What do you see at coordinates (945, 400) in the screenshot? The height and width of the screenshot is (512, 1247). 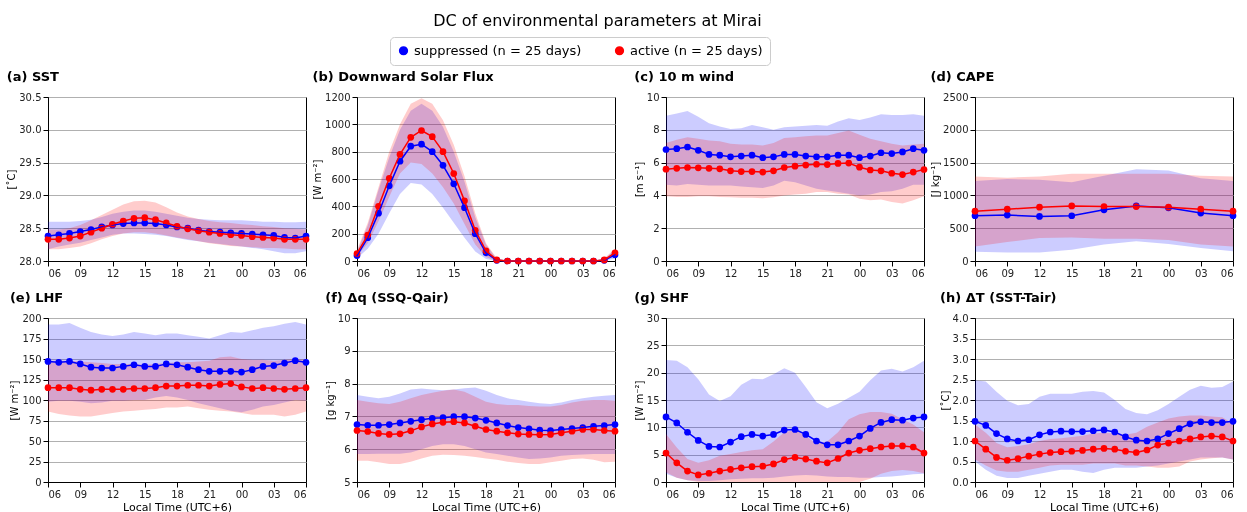 I see `y-axis-title: [˚C]` at bounding box center [945, 400].